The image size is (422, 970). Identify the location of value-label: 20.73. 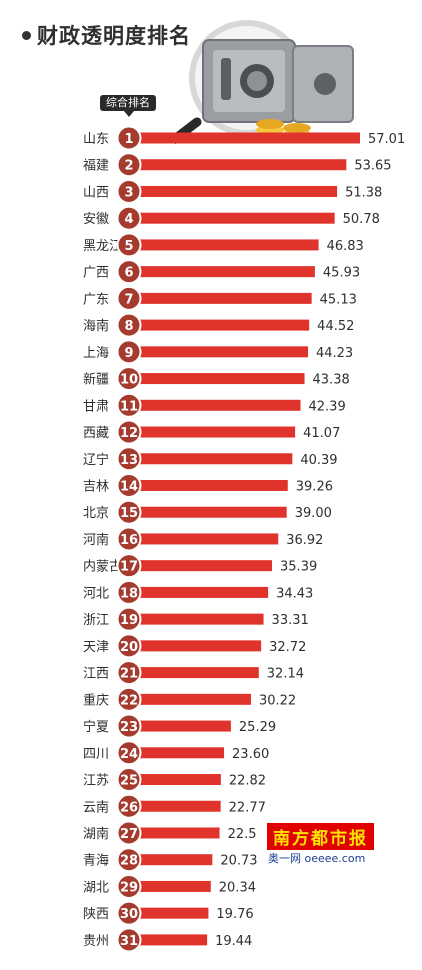
(238, 861).